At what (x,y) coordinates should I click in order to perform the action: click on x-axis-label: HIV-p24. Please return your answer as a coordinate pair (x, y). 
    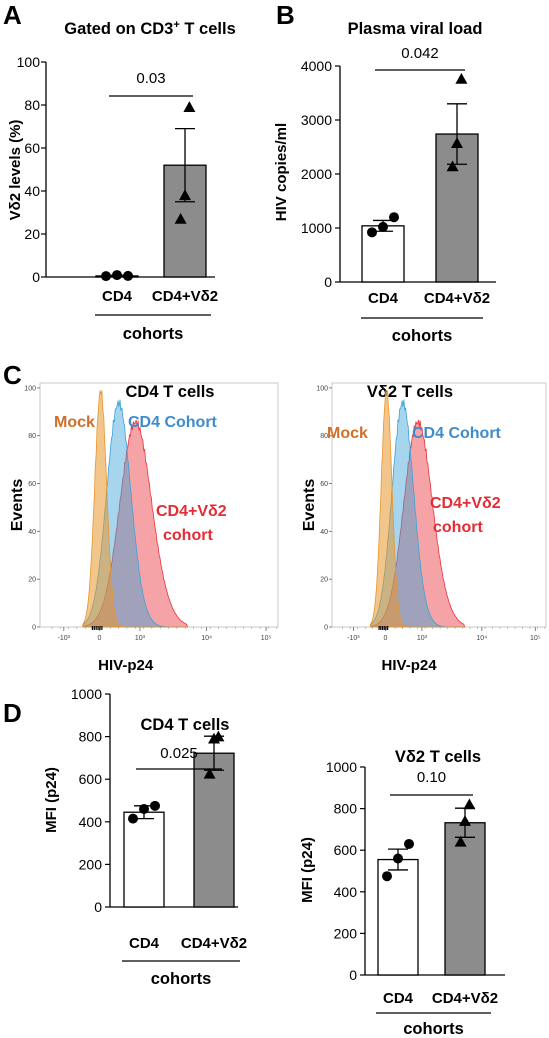
    Looking at the image, I should click on (126, 665).